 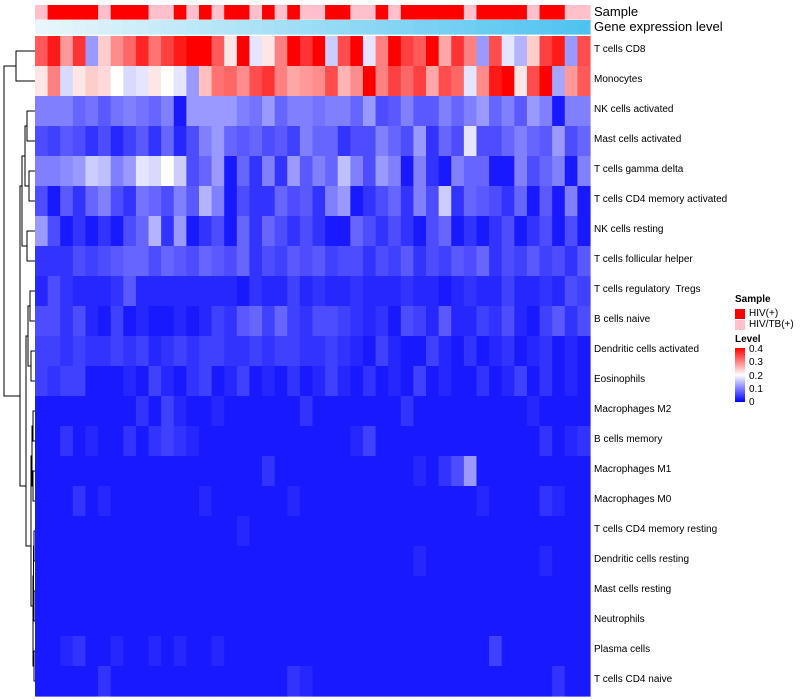 What do you see at coordinates (756, 362) in the screenshot?
I see `level-tick-0-3: 0.3` at bounding box center [756, 362].